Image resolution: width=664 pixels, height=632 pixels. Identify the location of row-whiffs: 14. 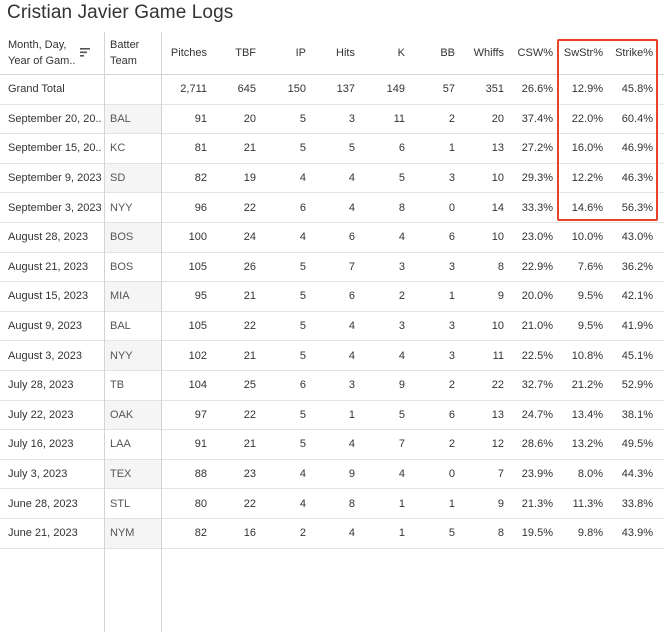
(497, 207).